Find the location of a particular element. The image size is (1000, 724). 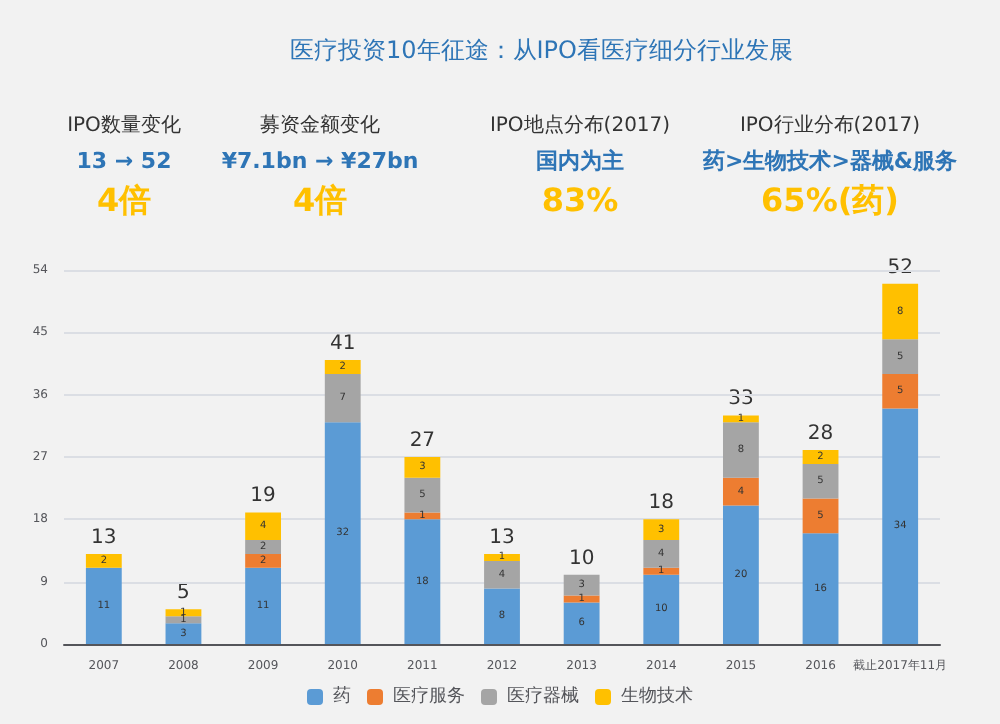

legend-label: 医疗器械 is located at coordinates (543, 696).